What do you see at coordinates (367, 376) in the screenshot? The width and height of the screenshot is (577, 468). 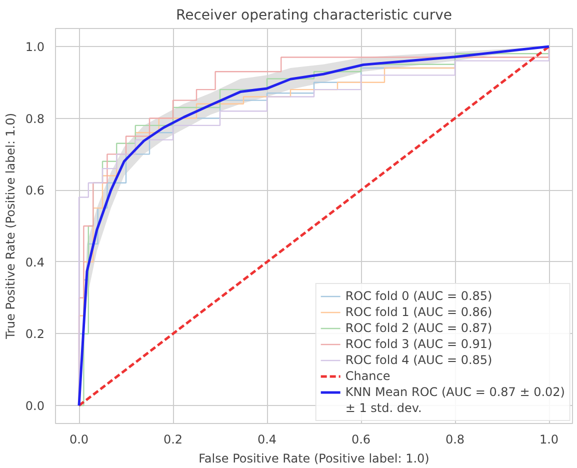 I see `legend-label: Chance` at bounding box center [367, 376].